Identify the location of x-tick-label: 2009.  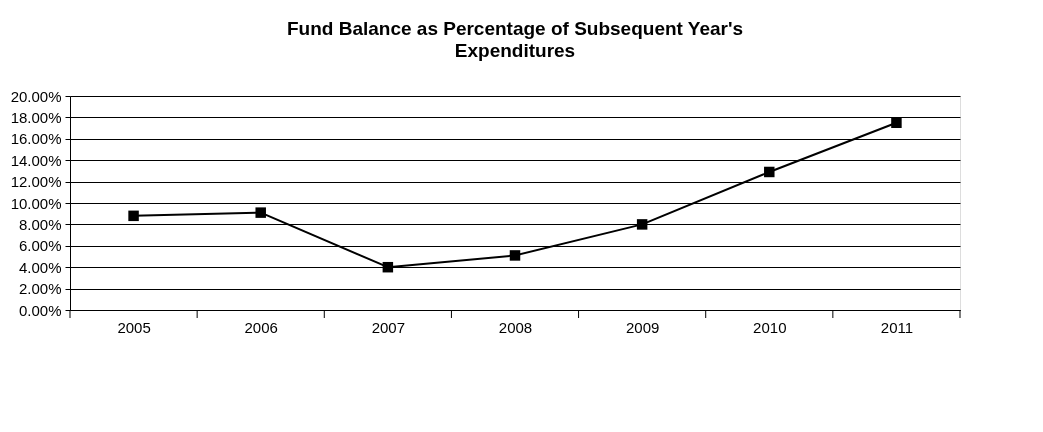
(642, 327).